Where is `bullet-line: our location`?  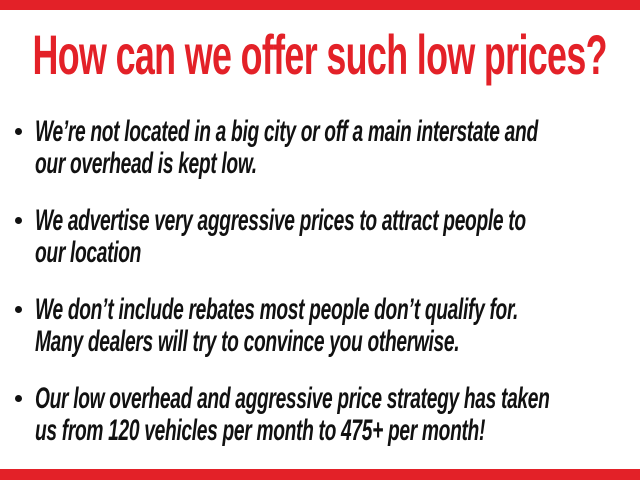 bullet-line: our location is located at coordinates (88, 252).